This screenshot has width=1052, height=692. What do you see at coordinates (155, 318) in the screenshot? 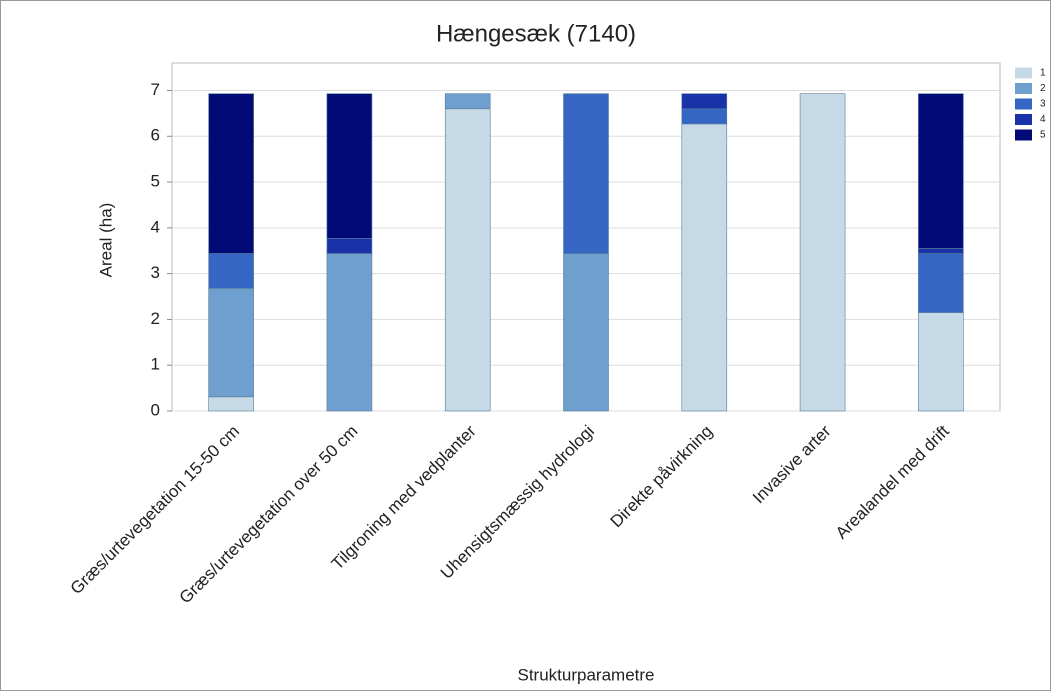
I see `y-tick-label: 2` at bounding box center [155, 318].